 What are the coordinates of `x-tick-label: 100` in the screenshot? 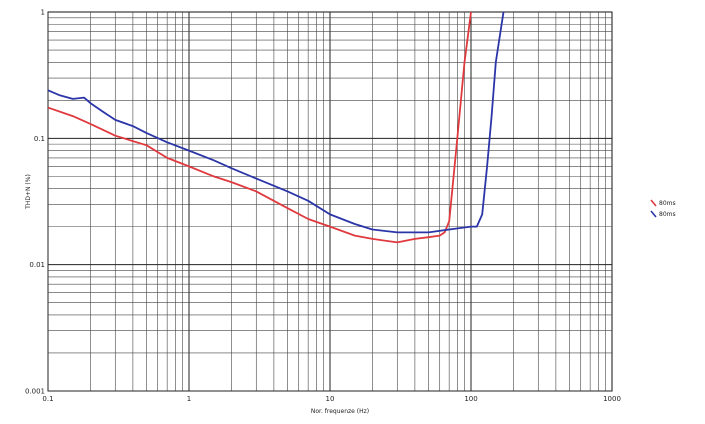 It's located at (470, 399).